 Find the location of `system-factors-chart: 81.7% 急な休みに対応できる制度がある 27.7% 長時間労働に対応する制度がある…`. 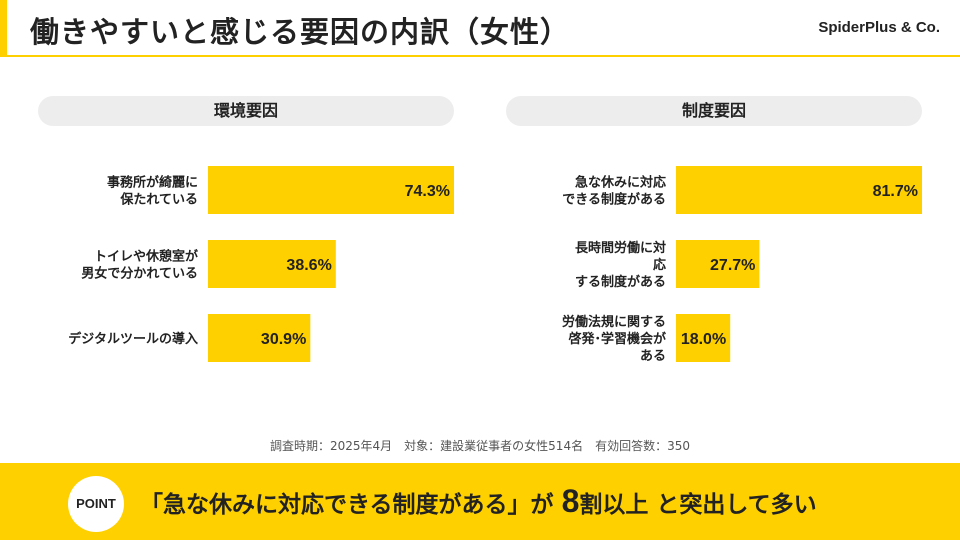

system-factors-chart: 81.7% 急な休みに対応できる制度がある 27.7% 長時間労働に対応する制度がある… is located at coordinates (742, 265).